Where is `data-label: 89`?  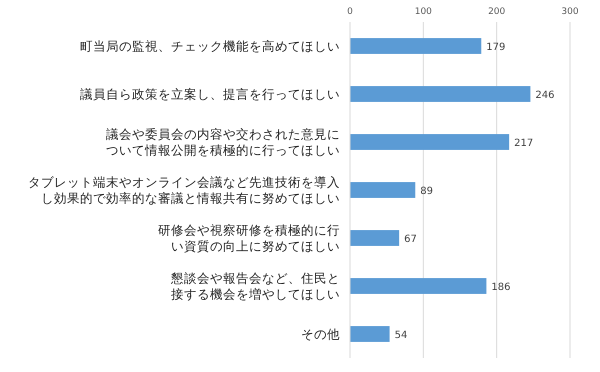
data-label: 89 is located at coordinates (426, 191).